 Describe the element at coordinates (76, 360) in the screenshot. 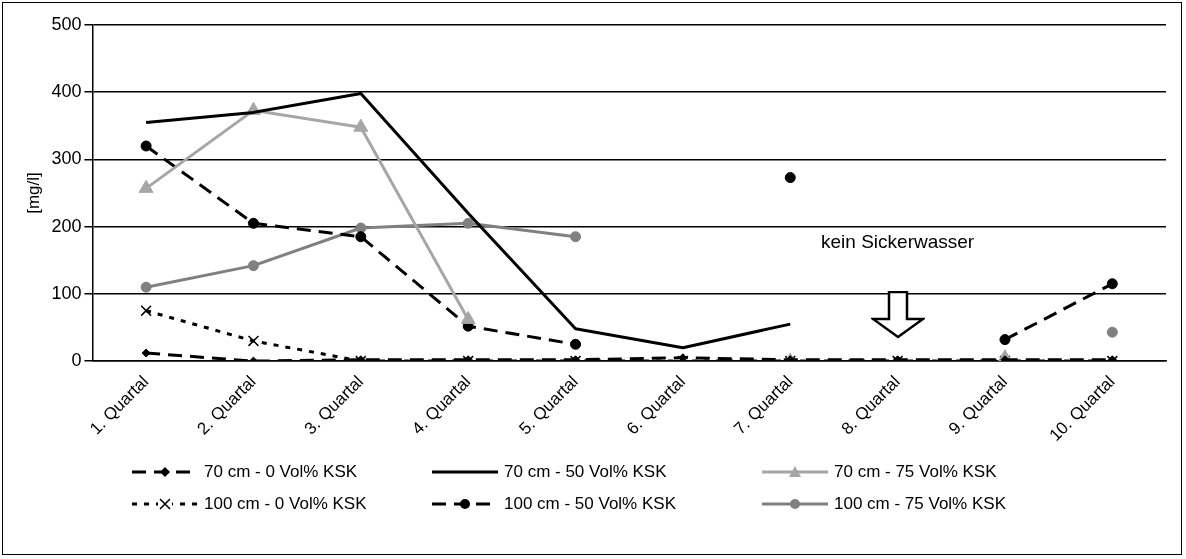

I see `y-tick-label: 0` at that location.